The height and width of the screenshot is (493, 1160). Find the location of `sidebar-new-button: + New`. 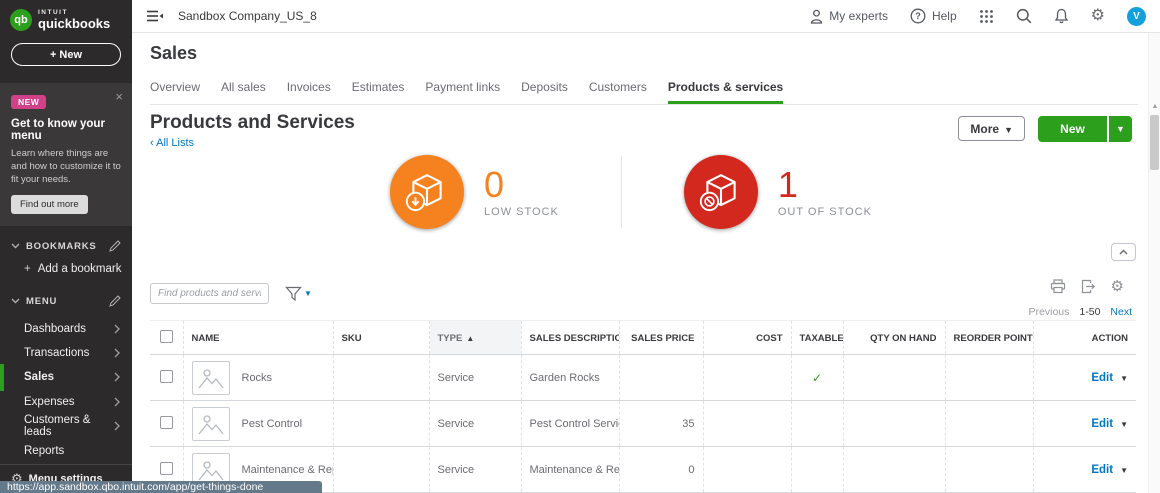

sidebar-new-button: + New is located at coordinates (66, 54).